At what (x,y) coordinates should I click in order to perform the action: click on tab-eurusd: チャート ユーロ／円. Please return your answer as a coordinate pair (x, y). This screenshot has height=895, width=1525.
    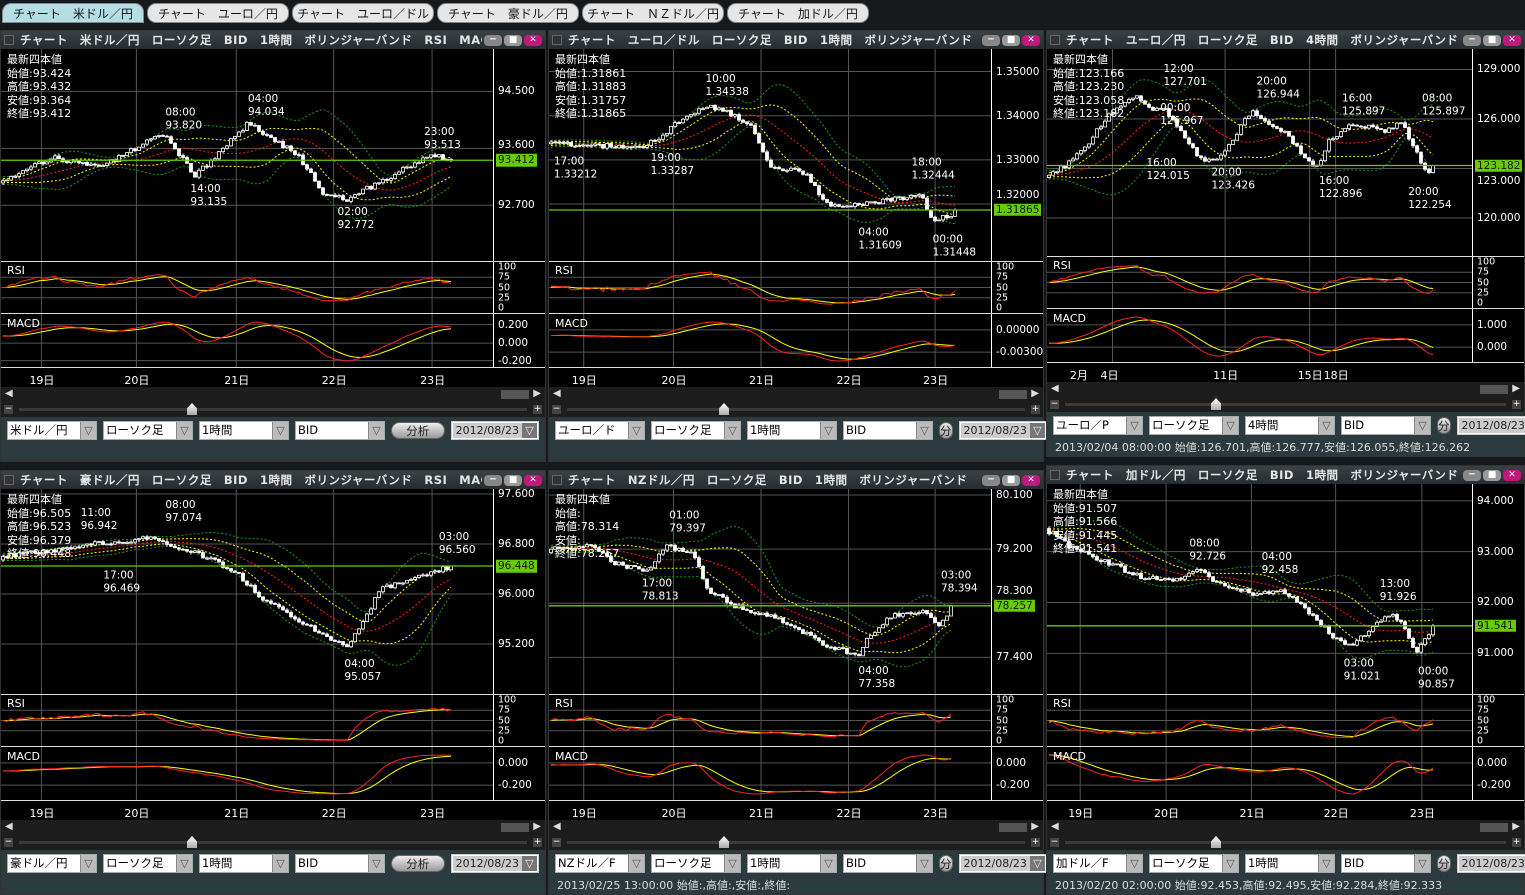
    Looking at the image, I should click on (218, 13).